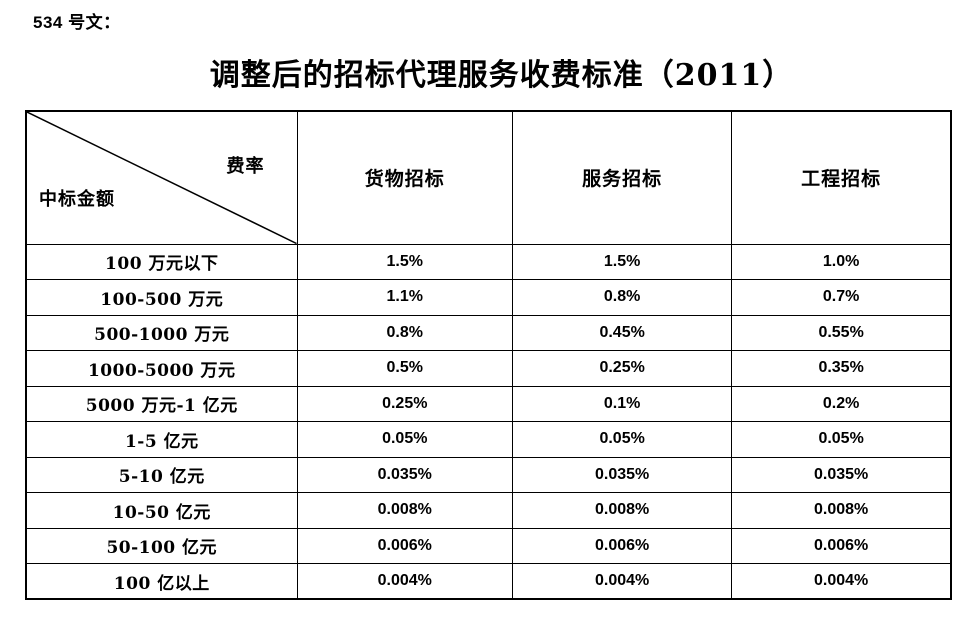  I want to click on rate-goods: 0.006%, so click(405, 545).